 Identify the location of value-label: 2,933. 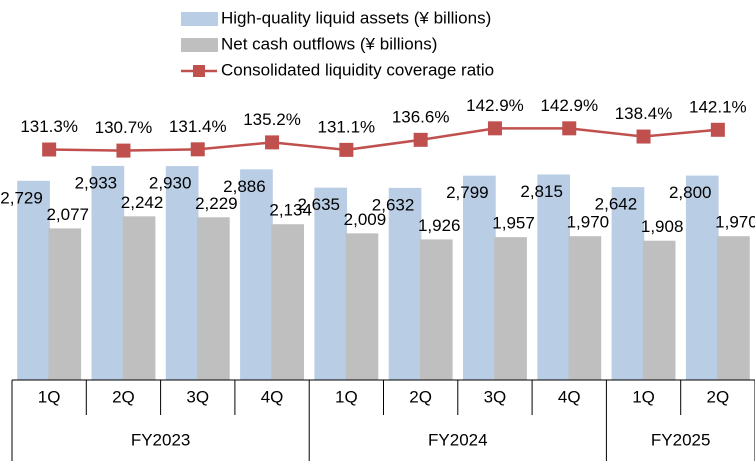
(96, 182).